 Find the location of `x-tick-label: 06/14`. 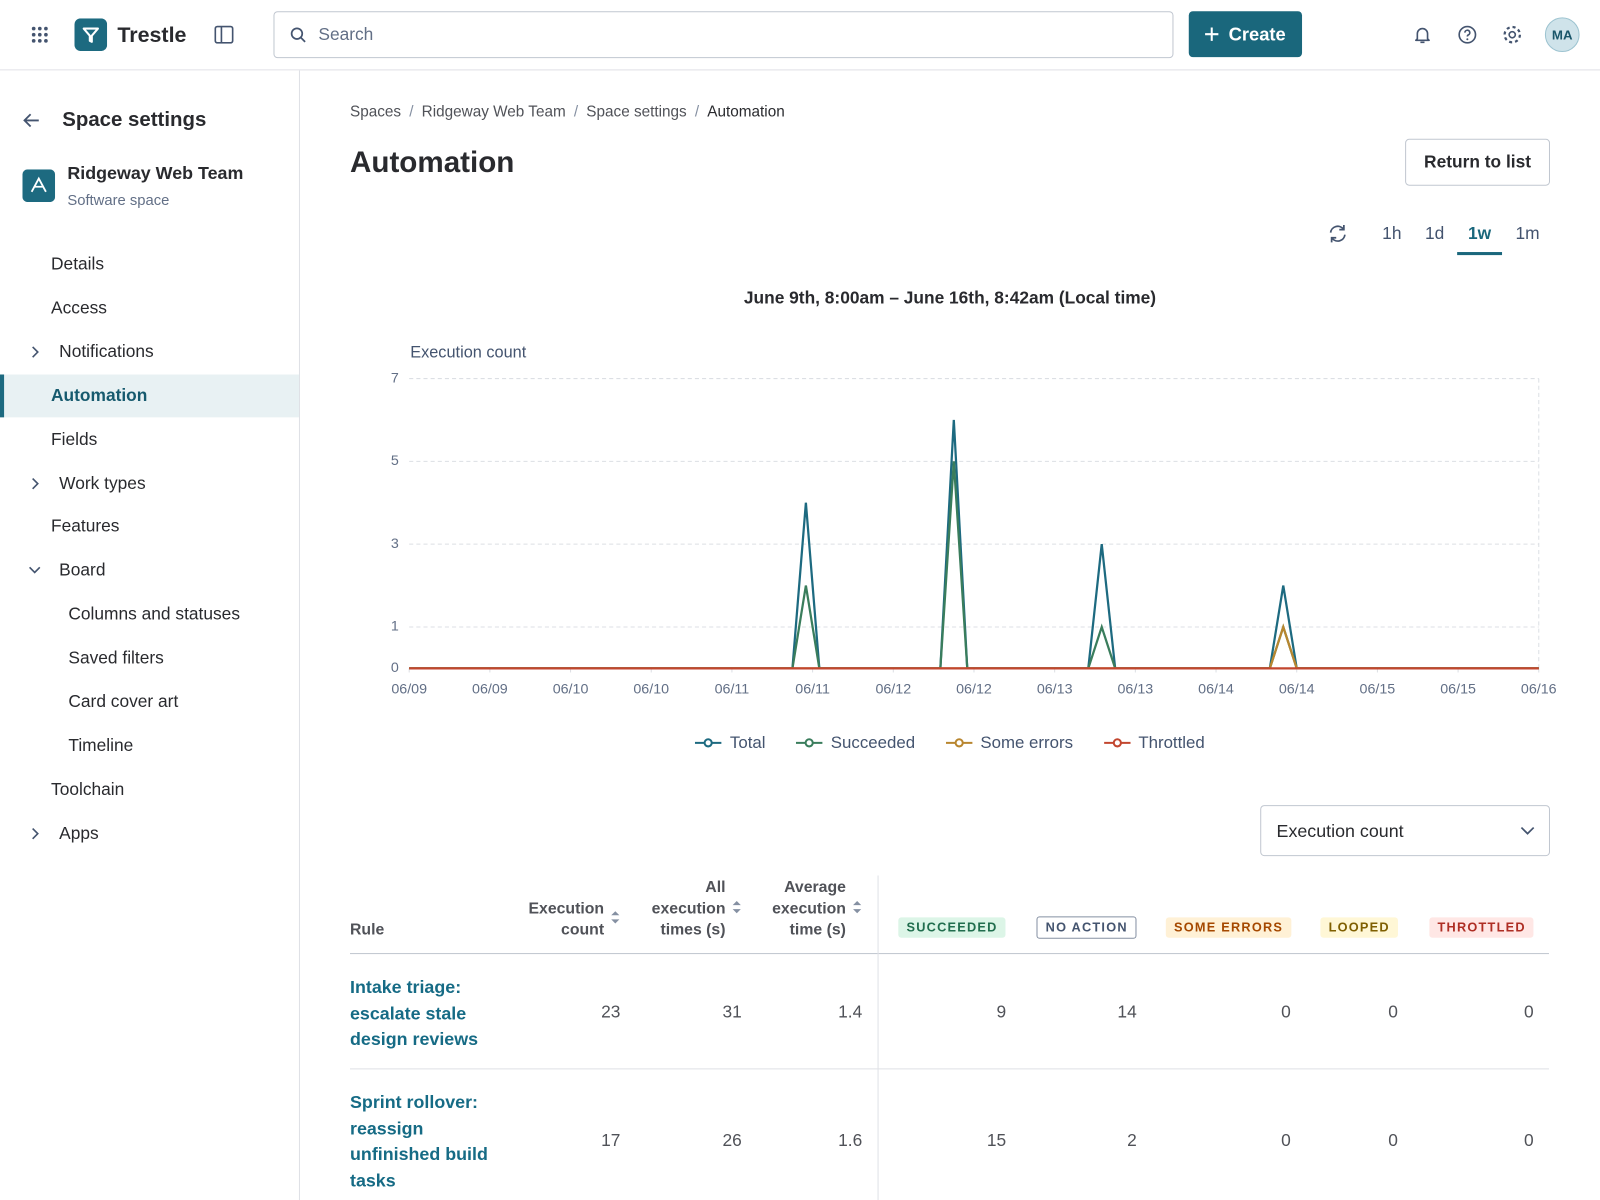

x-tick-label: 06/14 is located at coordinates (1297, 690).